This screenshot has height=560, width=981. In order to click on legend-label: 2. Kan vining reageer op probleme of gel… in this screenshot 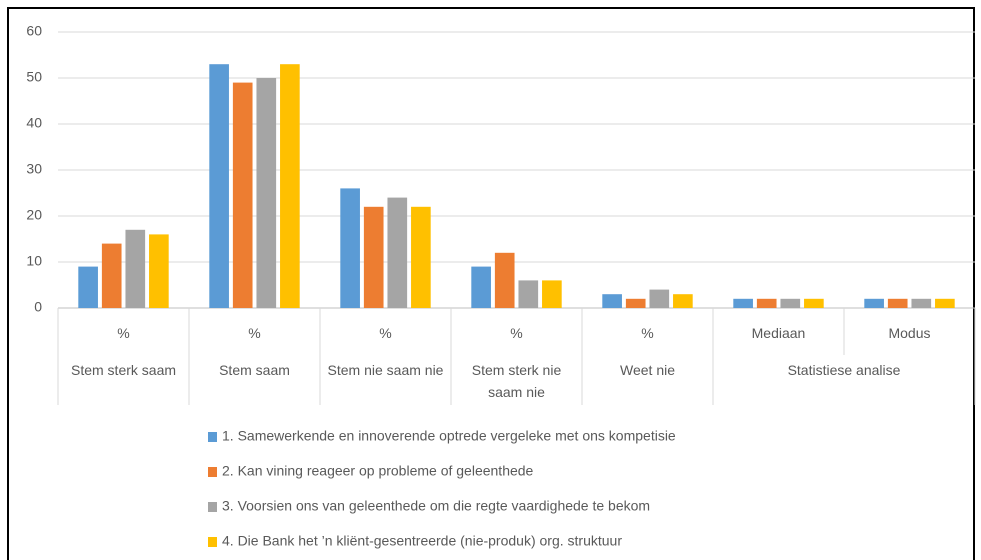, I will do `click(378, 471)`.